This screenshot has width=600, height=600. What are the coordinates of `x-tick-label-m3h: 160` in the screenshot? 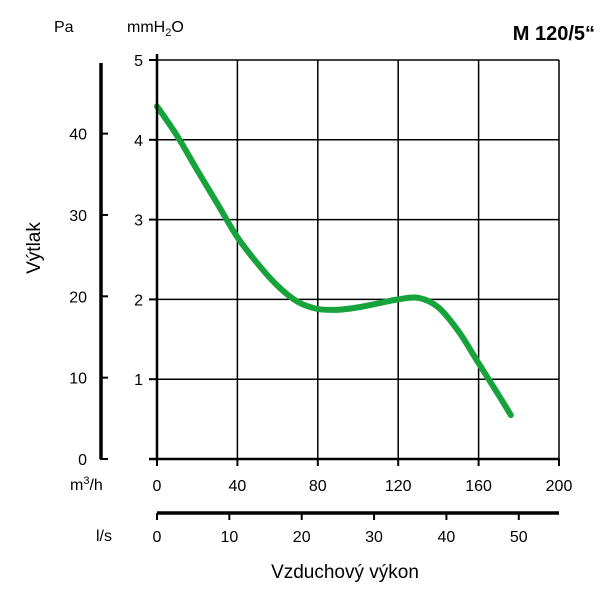 It's located at (478, 486).